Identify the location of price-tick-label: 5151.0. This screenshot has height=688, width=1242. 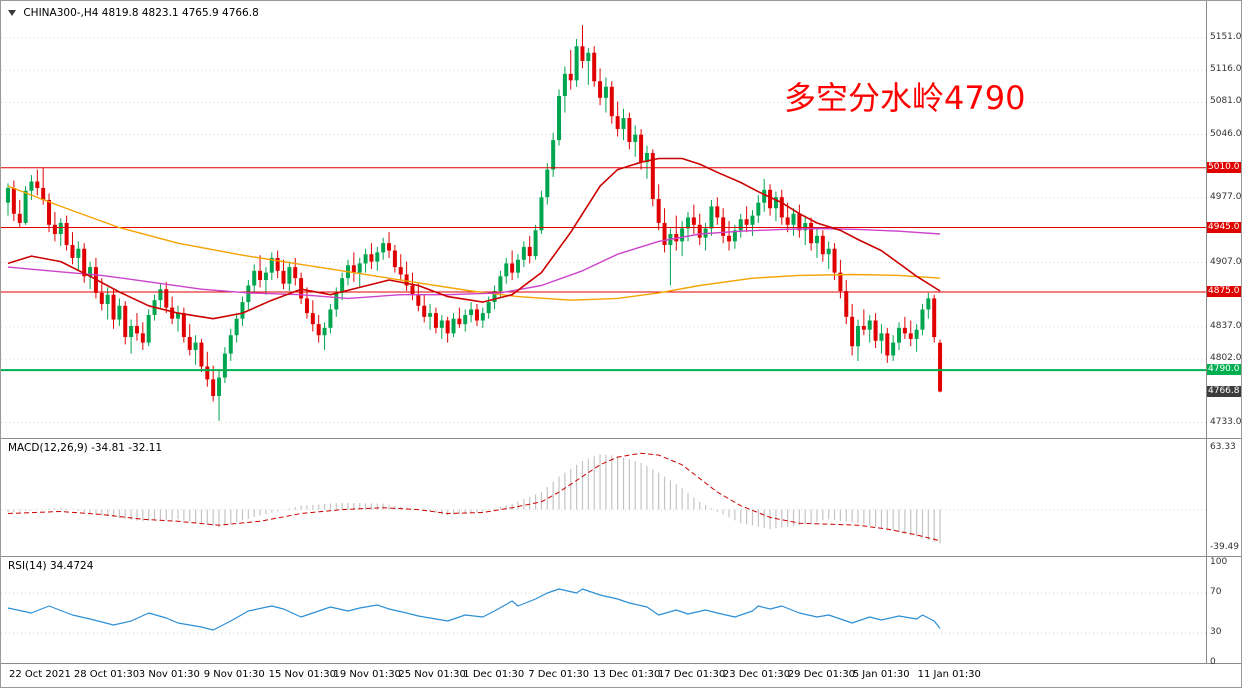
(1226, 36).